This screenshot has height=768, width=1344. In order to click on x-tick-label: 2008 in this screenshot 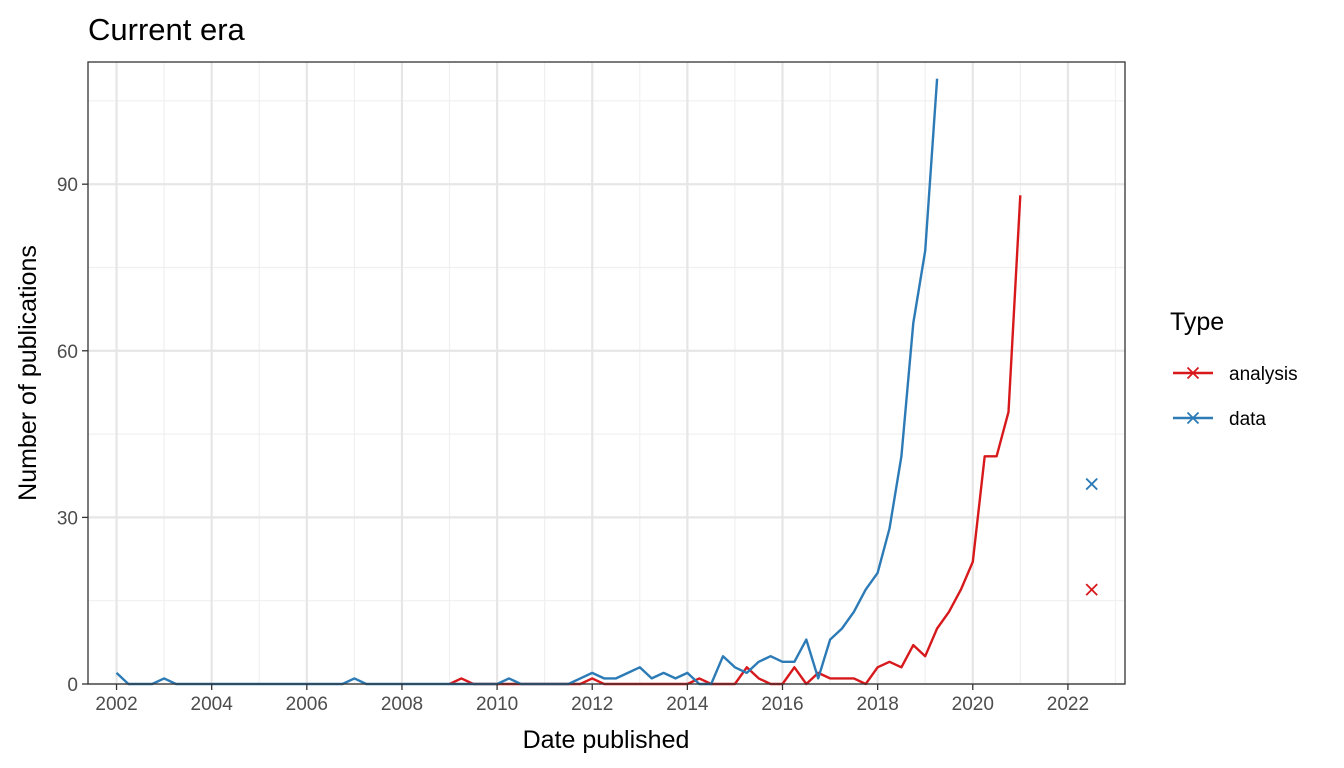, I will do `click(402, 704)`.